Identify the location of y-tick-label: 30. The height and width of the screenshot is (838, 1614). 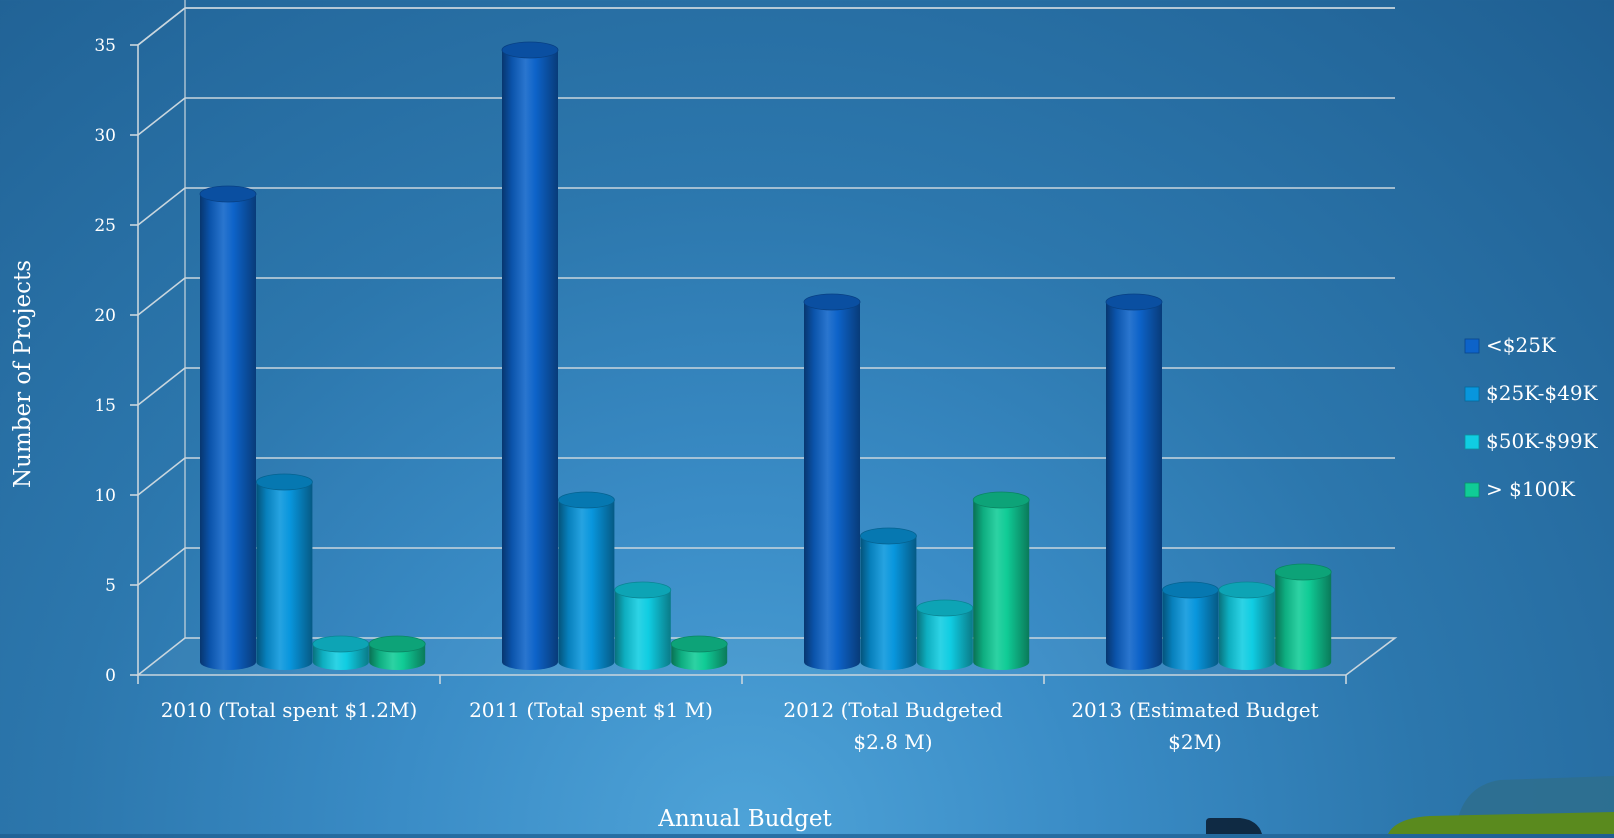
(105, 136).